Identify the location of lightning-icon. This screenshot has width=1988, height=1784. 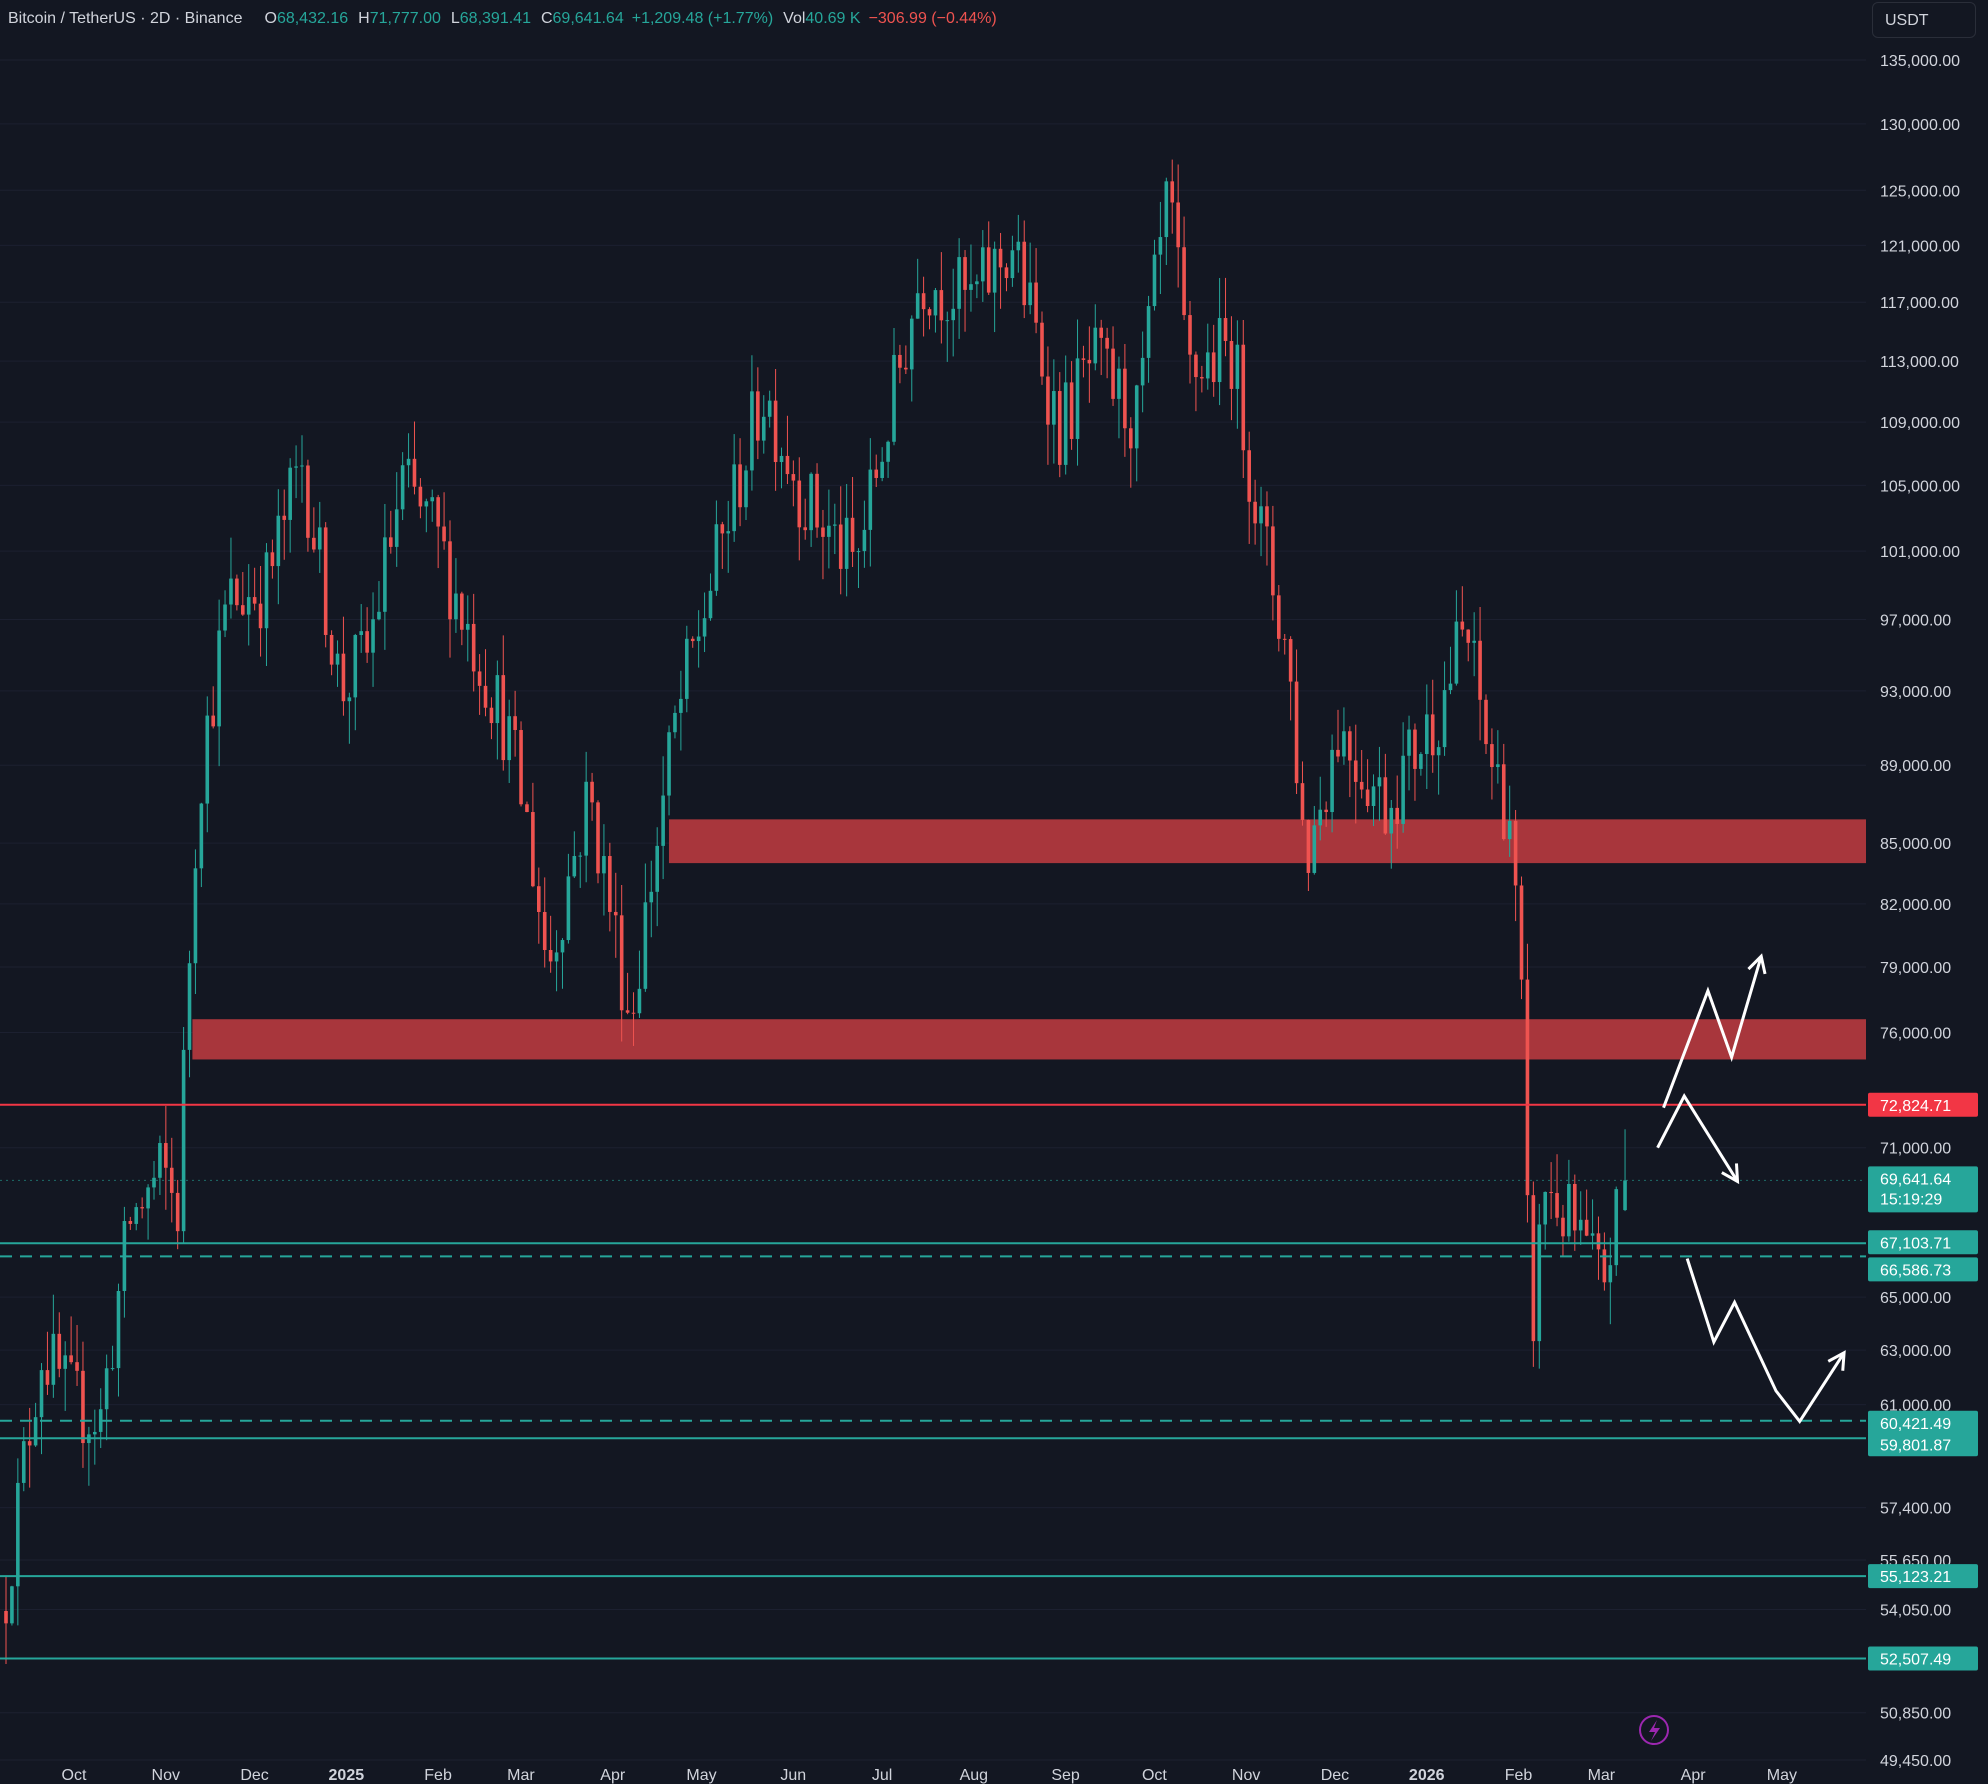
(1654, 1730).